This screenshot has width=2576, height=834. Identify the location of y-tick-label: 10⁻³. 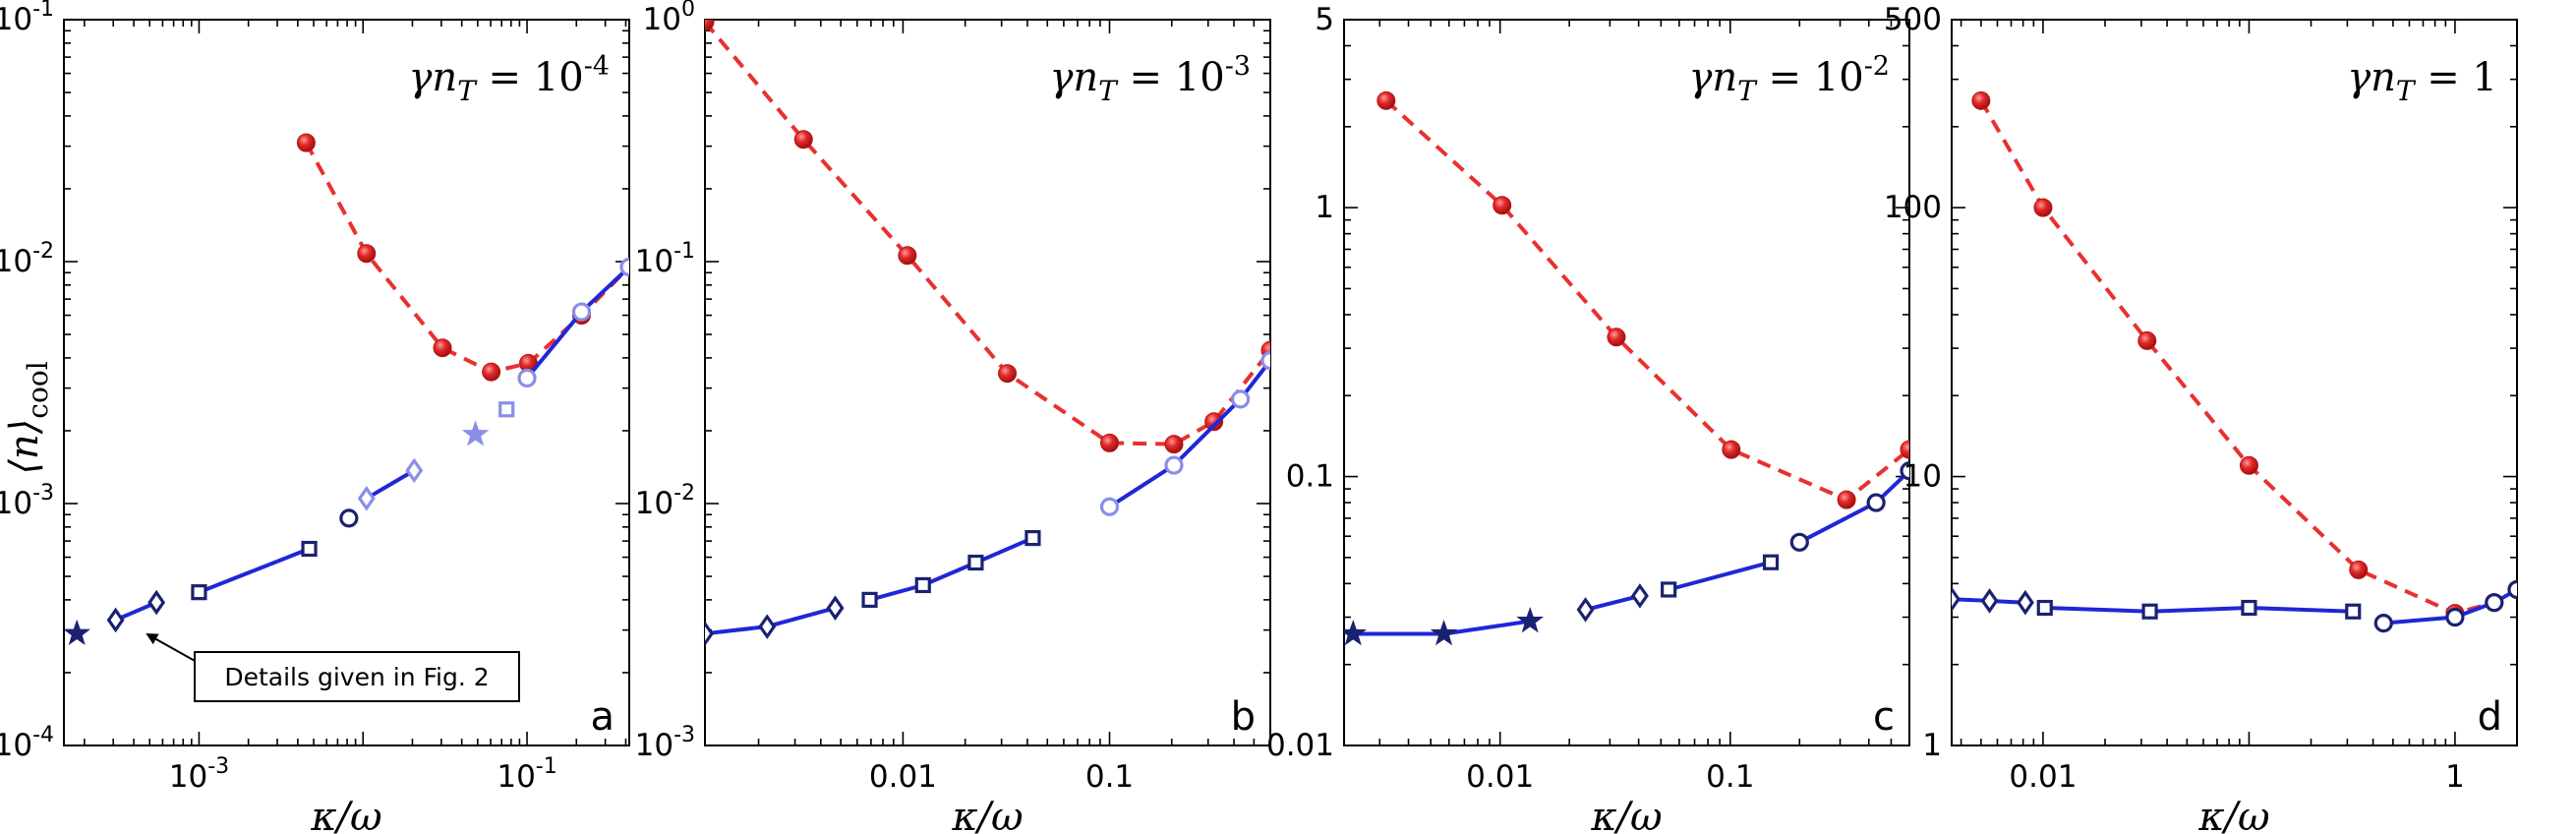
(27, 501).